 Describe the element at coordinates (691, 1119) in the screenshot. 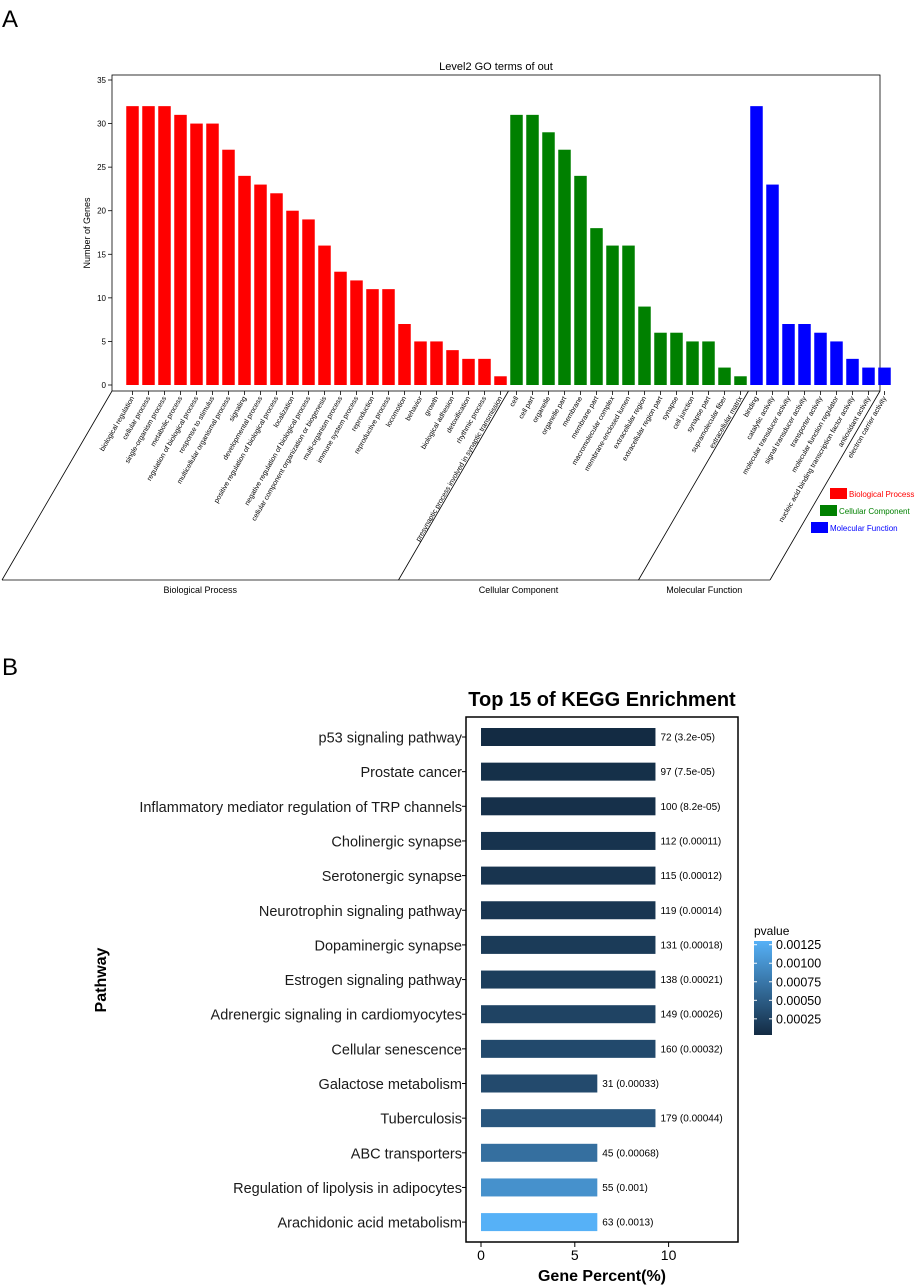

I see `kegg-bar-label: 179 (0.00044)` at that location.